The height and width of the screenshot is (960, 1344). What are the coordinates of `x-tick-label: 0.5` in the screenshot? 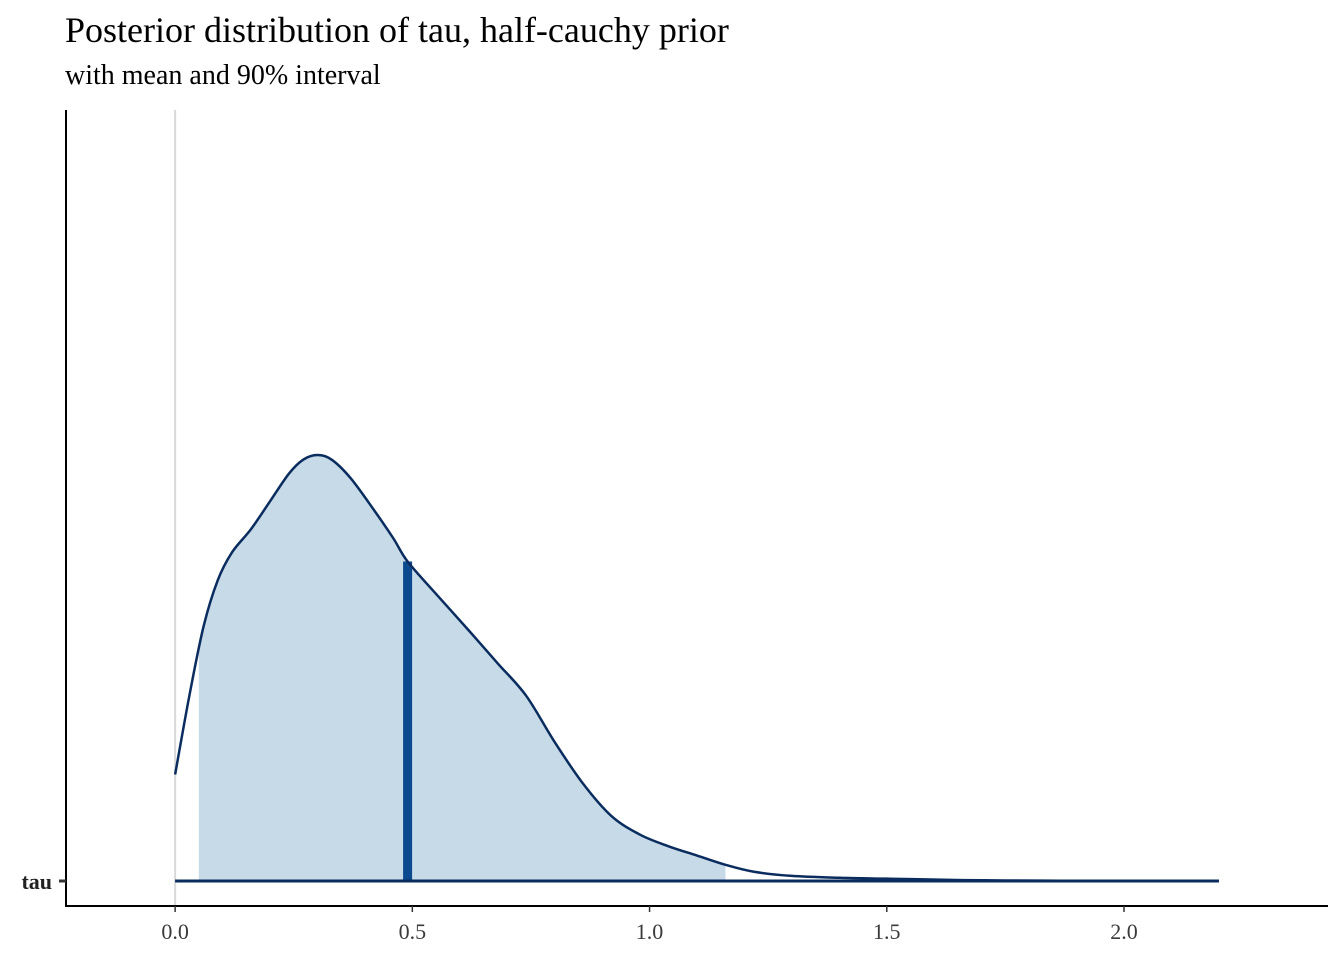 It's located at (413, 931).